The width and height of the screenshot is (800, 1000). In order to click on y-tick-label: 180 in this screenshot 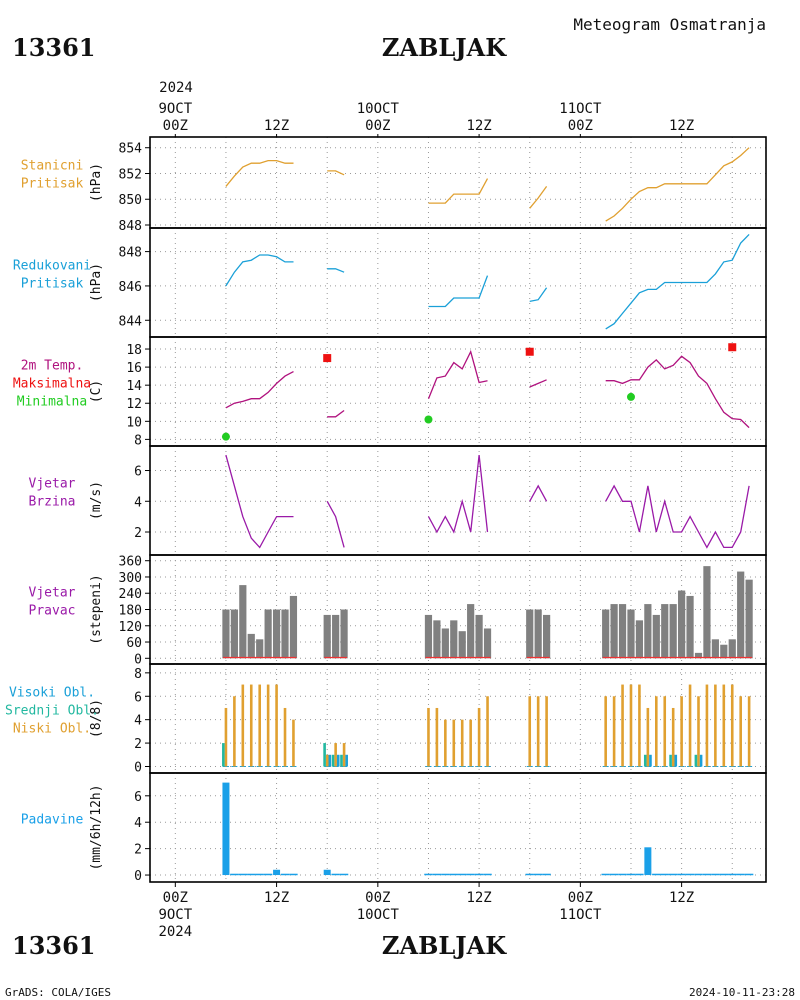, I will do `click(130, 611)`.